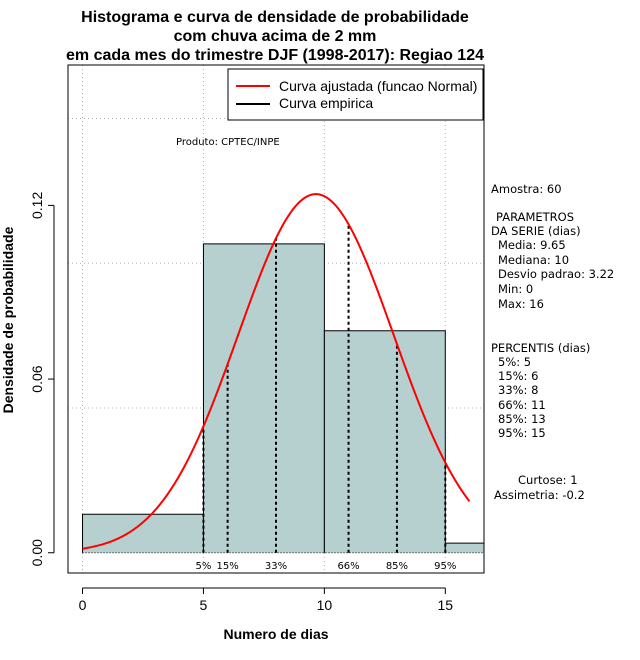 This screenshot has width=640, height=660. What do you see at coordinates (204, 605) in the screenshot?
I see `x-tick-label: 5` at bounding box center [204, 605].